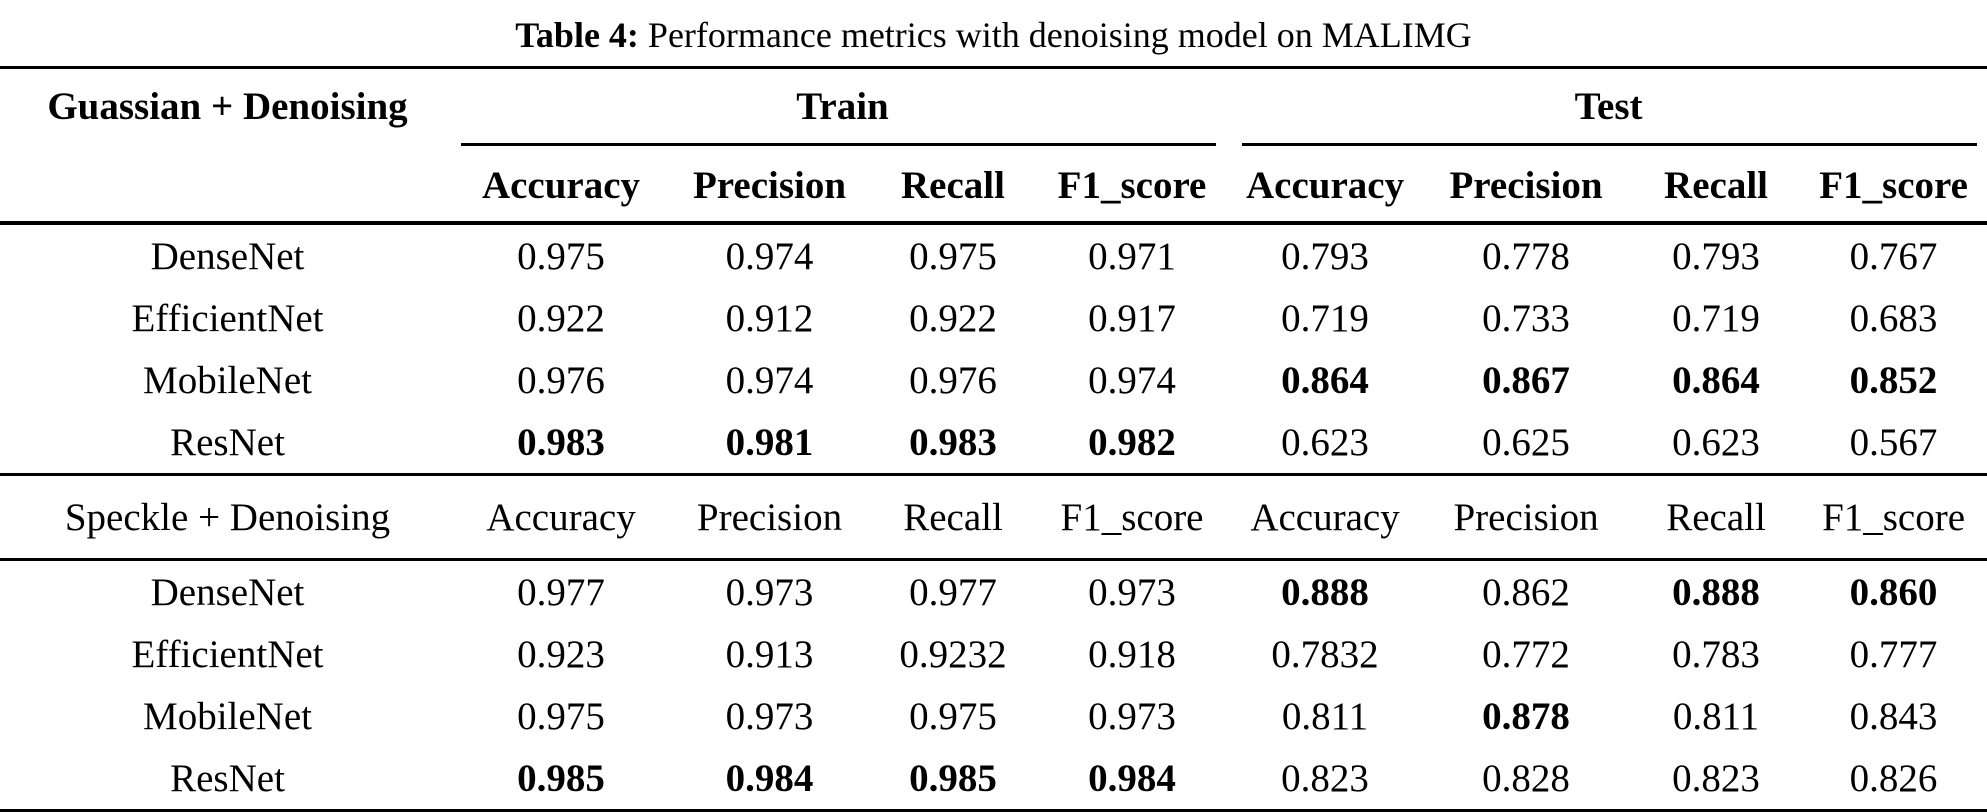  Describe the element at coordinates (1893, 654) in the screenshot. I see `metric-value: 0.777` at that location.